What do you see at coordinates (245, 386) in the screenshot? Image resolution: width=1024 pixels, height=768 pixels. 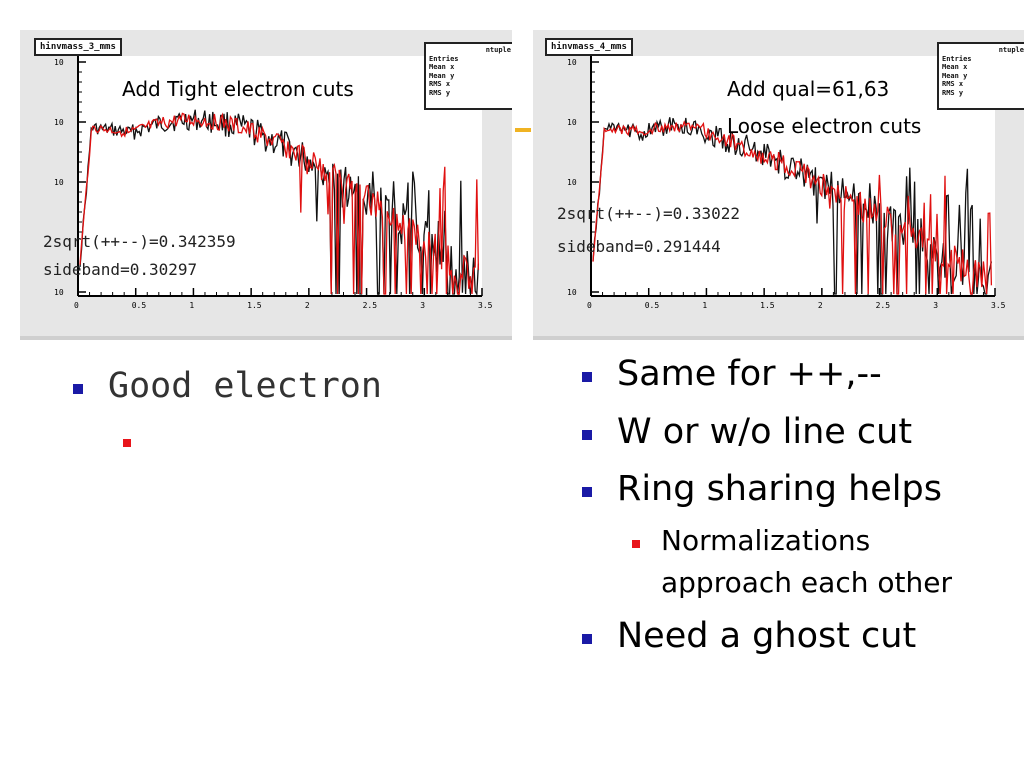 I see `bullet-good-electron: Good electron` at bounding box center [245, 386].